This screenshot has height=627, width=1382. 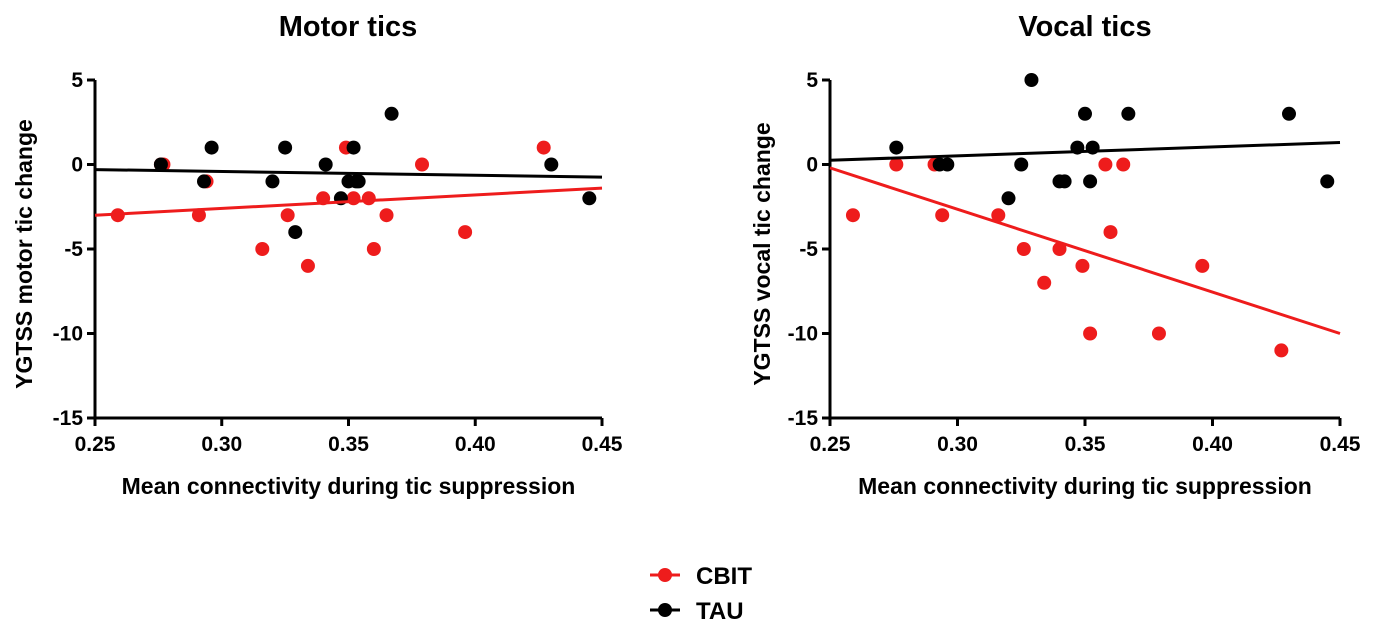 I want to click on x-tick-label-motor: 0.30, so click(x=221, y=444).